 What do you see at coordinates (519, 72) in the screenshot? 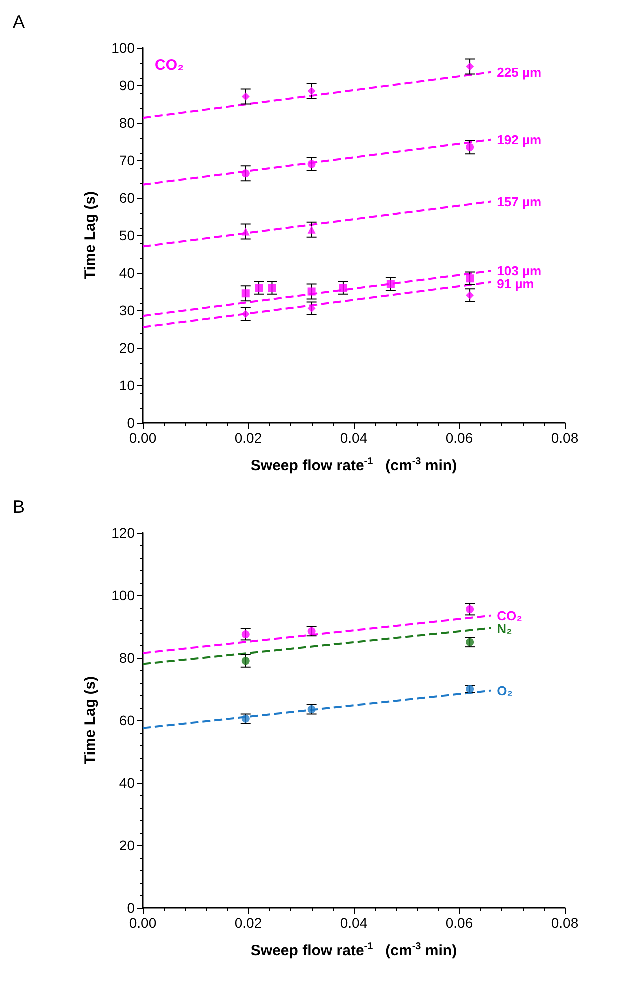
I see `series-label: 225 µm` at bounding box center [519, 72].